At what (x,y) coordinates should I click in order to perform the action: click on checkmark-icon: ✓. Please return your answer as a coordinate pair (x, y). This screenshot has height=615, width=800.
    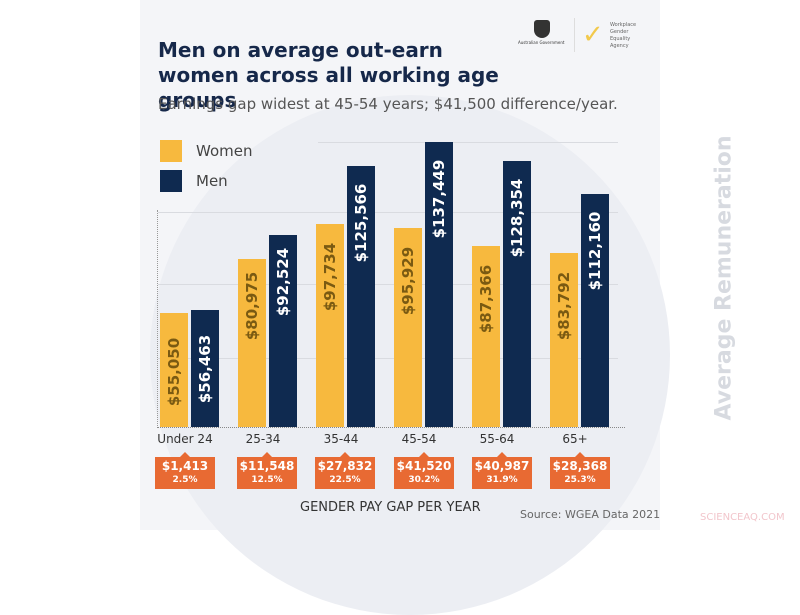
    Looking at the image, I should click on (593, 35).